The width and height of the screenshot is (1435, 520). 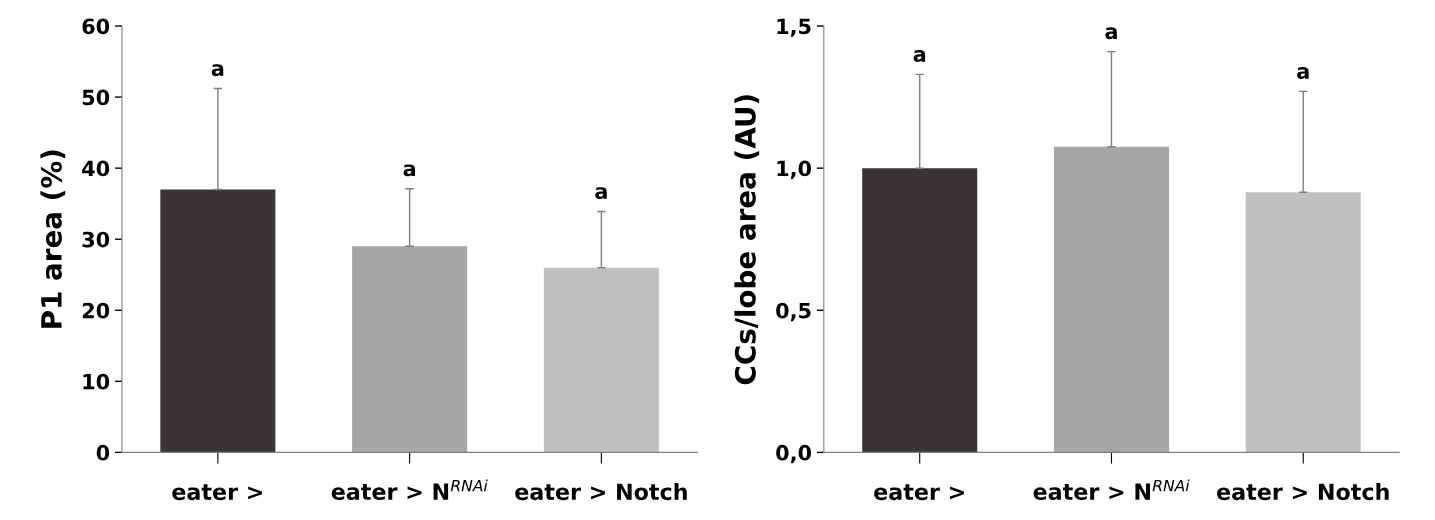 What do you see at coordinates (794, 454) in the screenshot?
I see `y-tick-label: 0,0` at bounding box center [794, 454].